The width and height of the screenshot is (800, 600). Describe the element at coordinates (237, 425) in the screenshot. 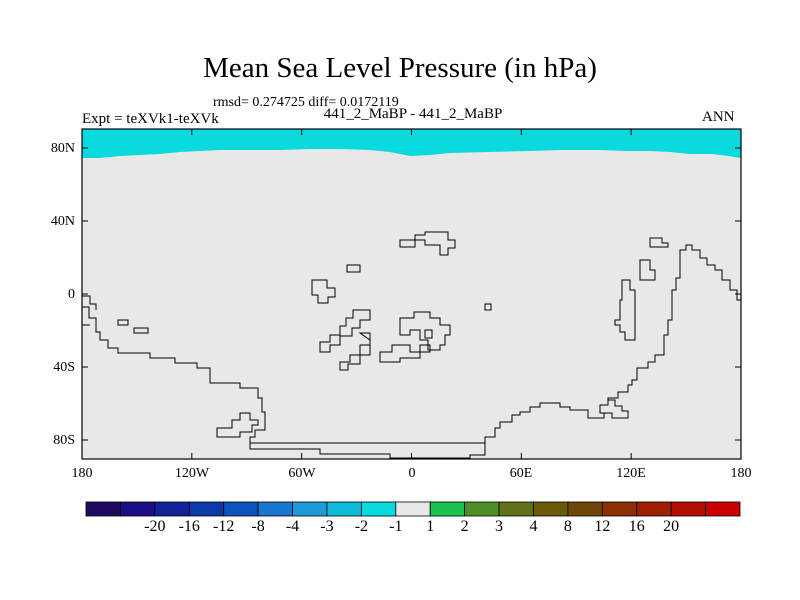

I see `antarctic-shelf` at that location.